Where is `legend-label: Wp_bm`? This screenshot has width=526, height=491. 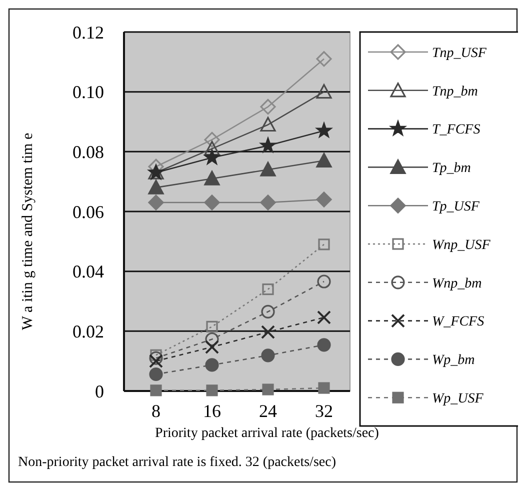
legend-label: Wp_bm is located at coordinates (453, 360).